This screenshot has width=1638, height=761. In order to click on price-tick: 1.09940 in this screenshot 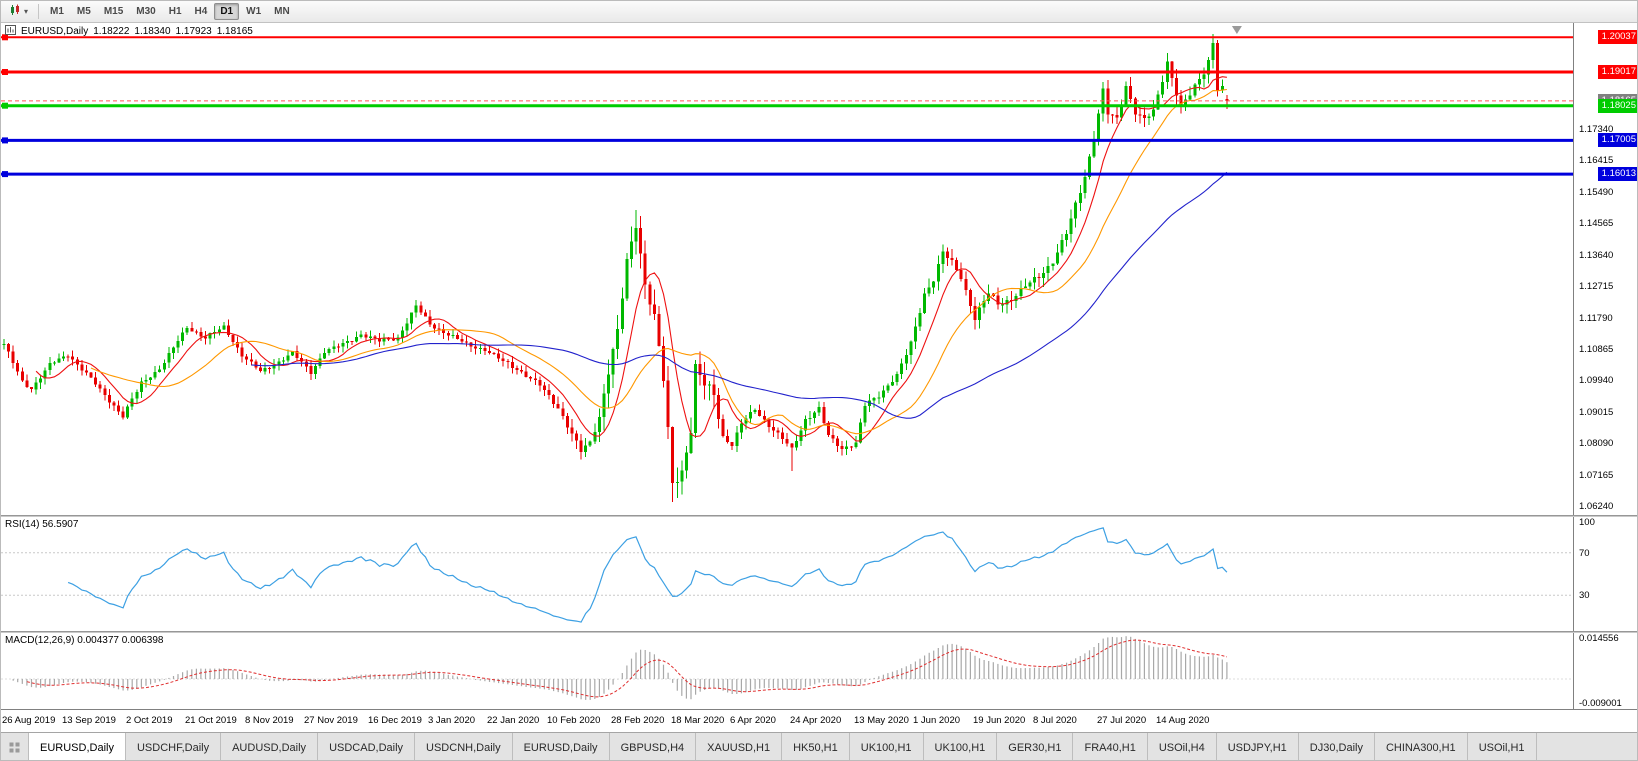, I will do `click(1596, 380)`.